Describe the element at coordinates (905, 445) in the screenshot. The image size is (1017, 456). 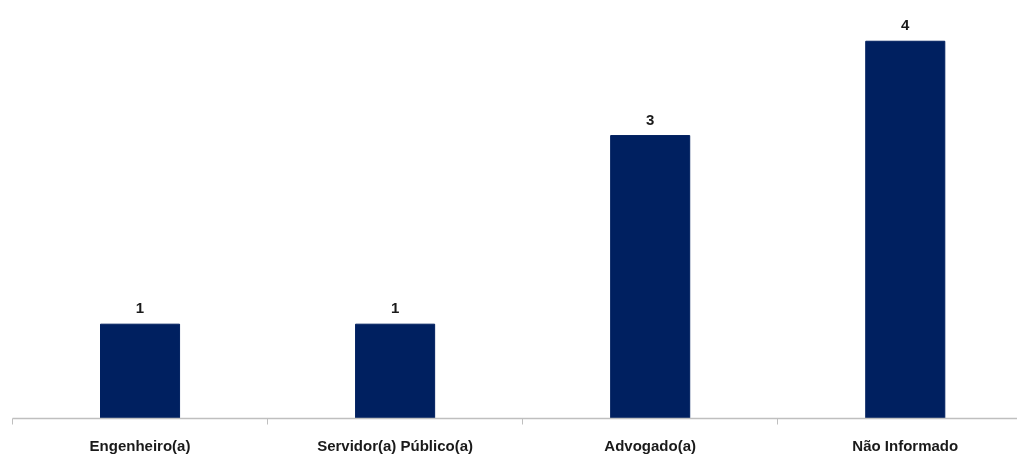
I see `x-tick-label: Não Informado` at that location.